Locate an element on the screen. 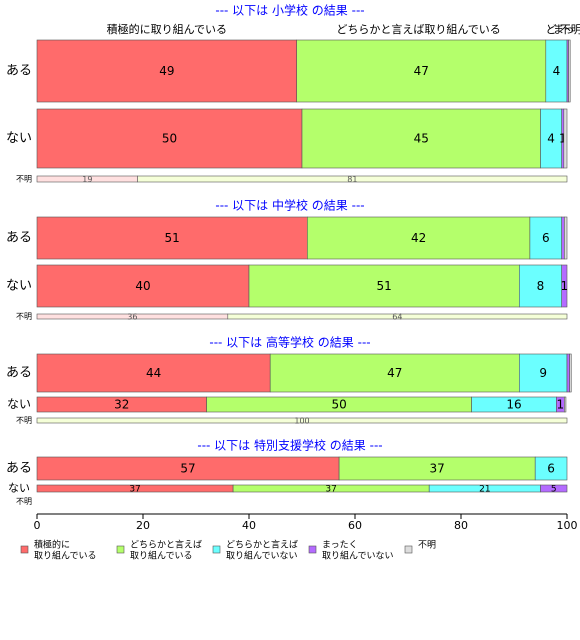 This screenshot has width=580, height=640. bar-value-label: 49 is located at coordinates (166, 71).